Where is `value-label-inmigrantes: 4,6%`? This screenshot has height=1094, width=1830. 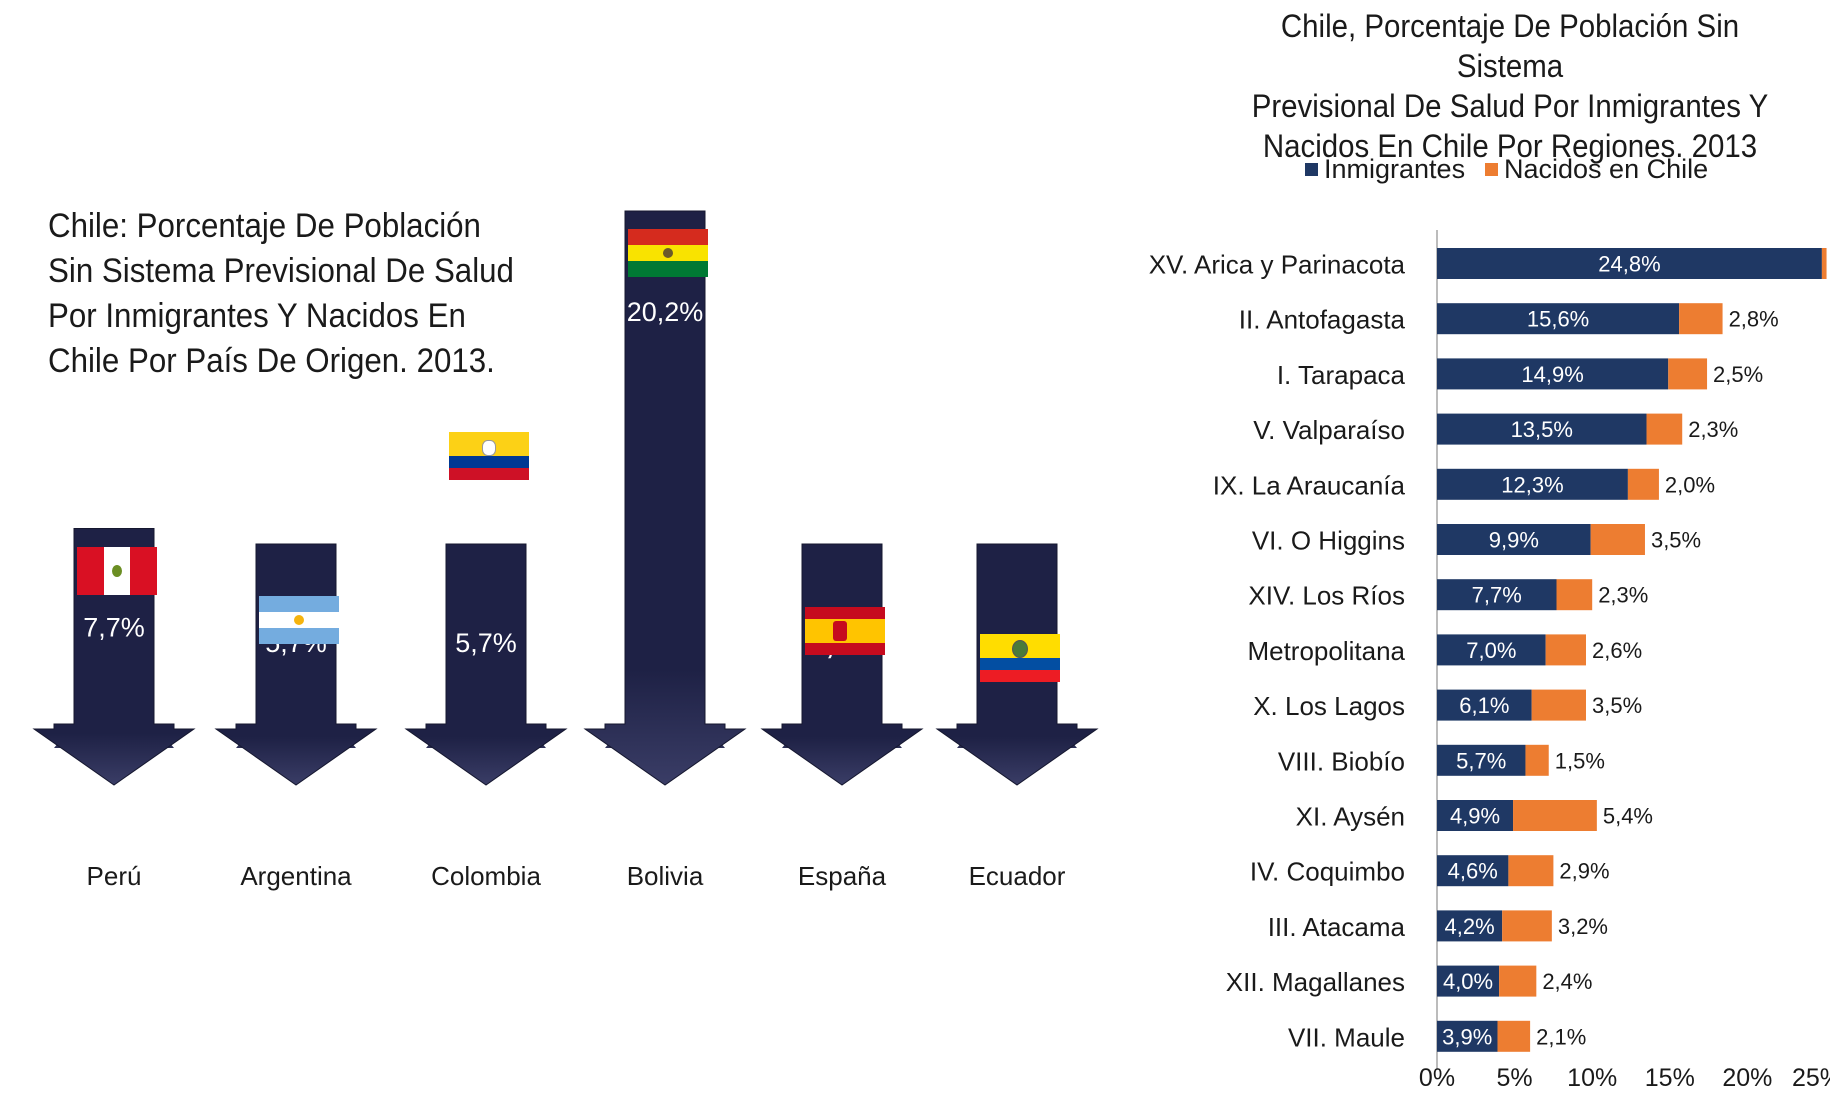
value-label-inmigrantes: 4,6% is located at coordinates (1473, 871).